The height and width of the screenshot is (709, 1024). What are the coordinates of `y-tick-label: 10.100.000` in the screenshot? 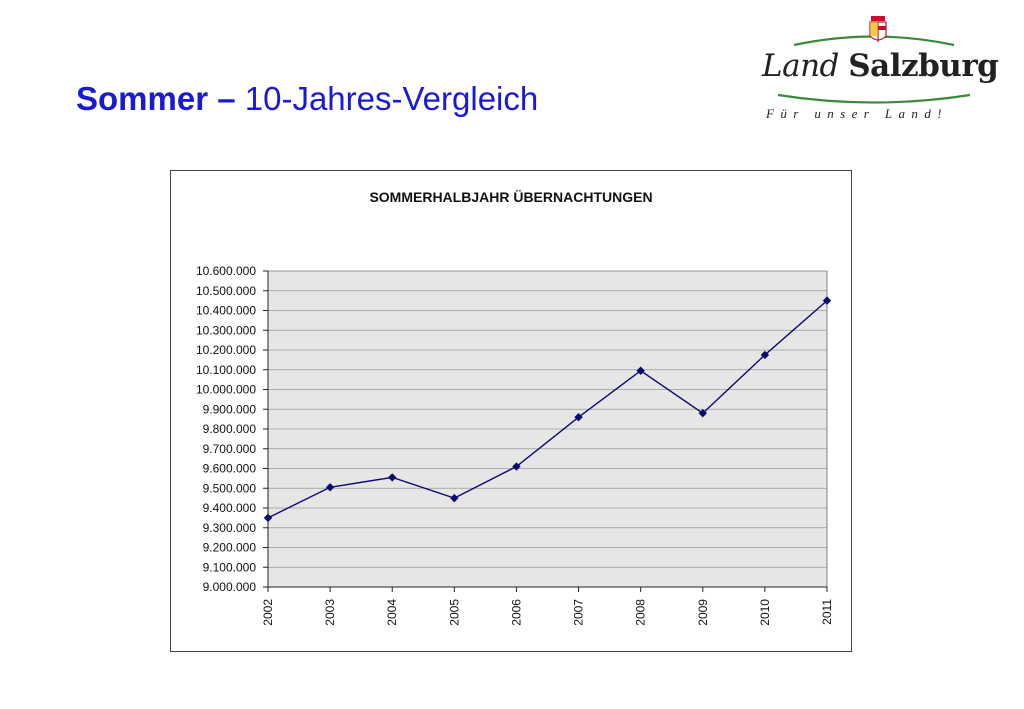 It's located at (226, 370).